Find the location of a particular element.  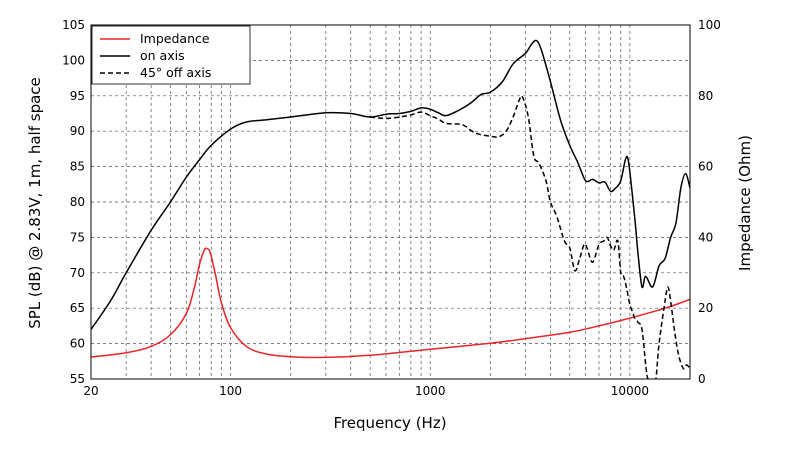

y-left-tick-label-60: 60 is located at coordinates (77, 344).